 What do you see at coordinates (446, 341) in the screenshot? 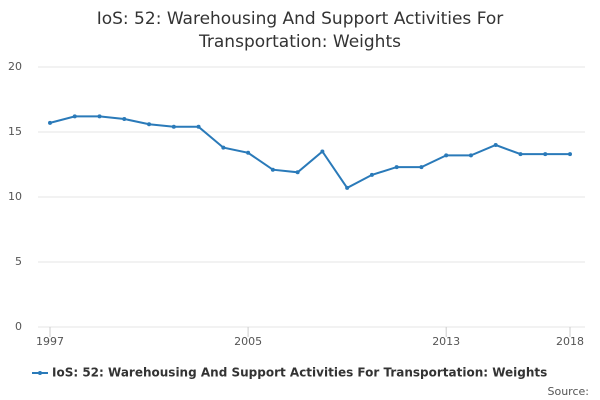
I see `x-tick-label: 2013` at bounding box center [446, 341].